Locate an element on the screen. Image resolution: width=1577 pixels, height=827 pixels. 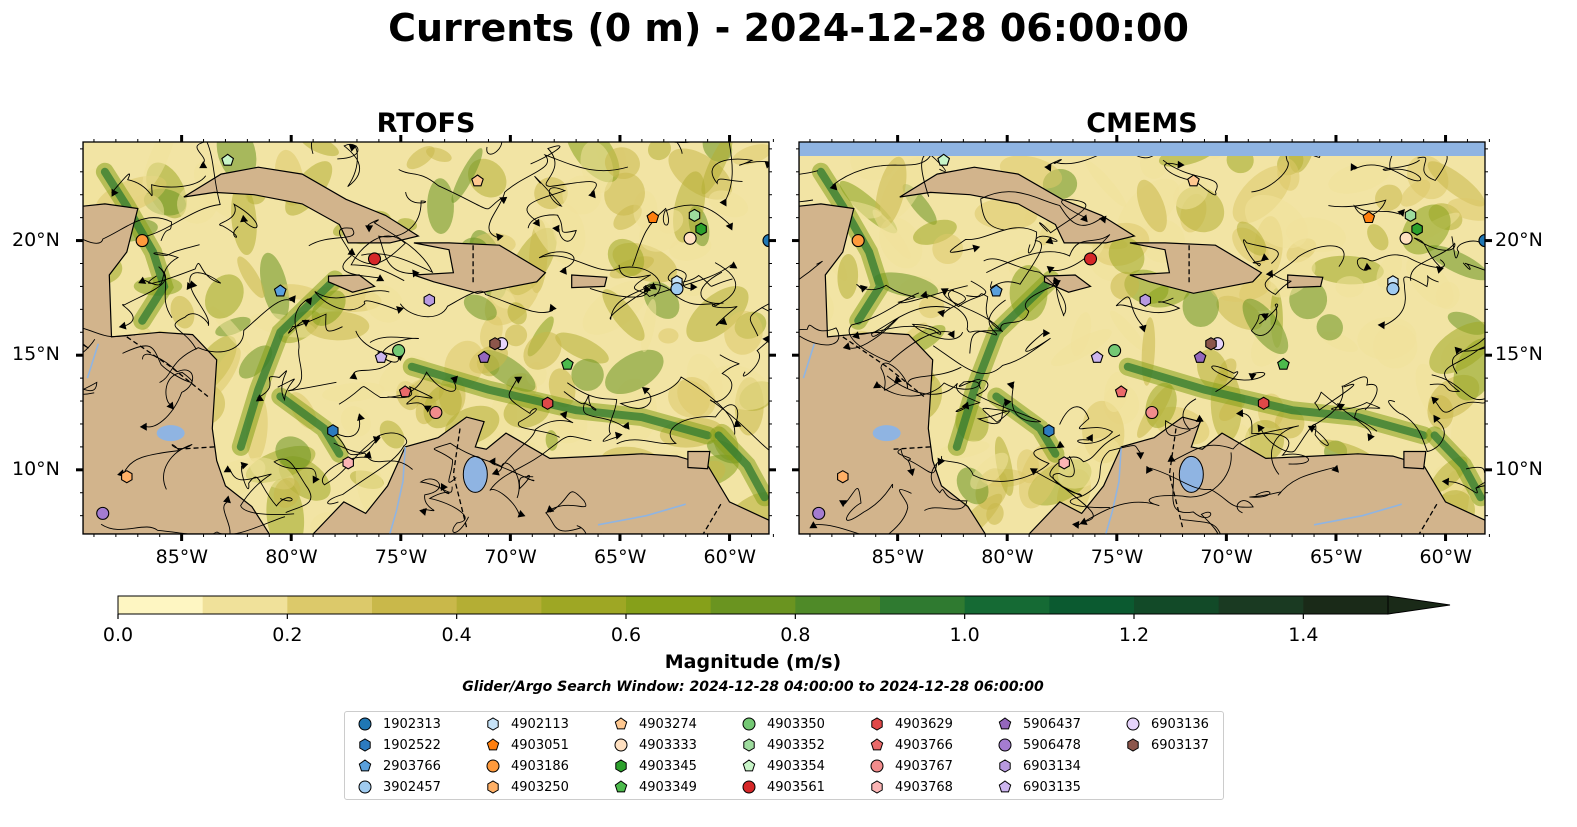
legend-item: 4903250 is located at coordinates (527, 787).